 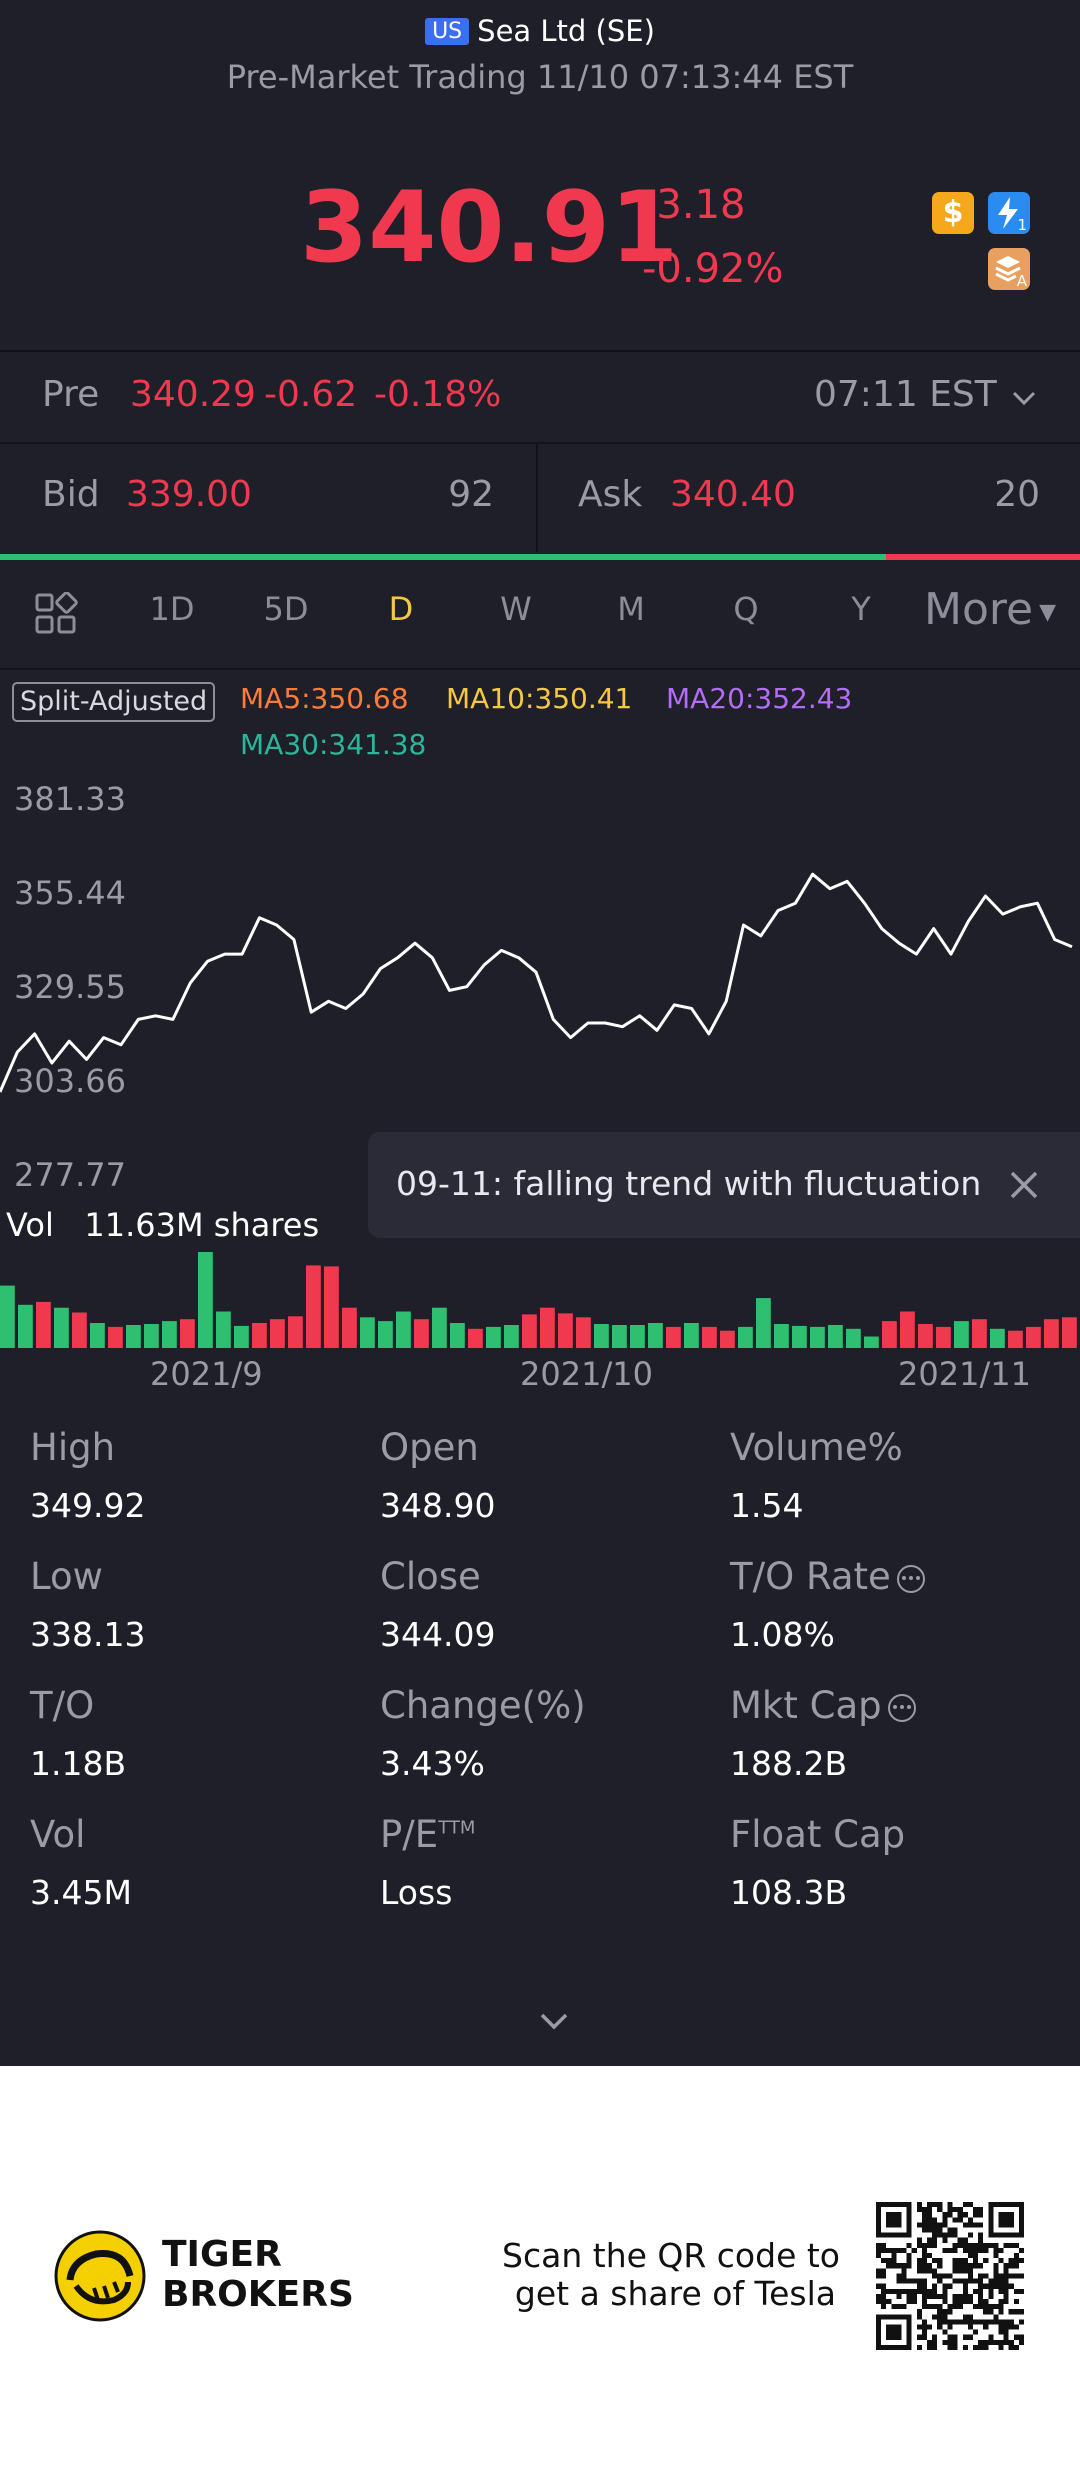 I want to click on stack-icon, so click(x=1008, y=269).